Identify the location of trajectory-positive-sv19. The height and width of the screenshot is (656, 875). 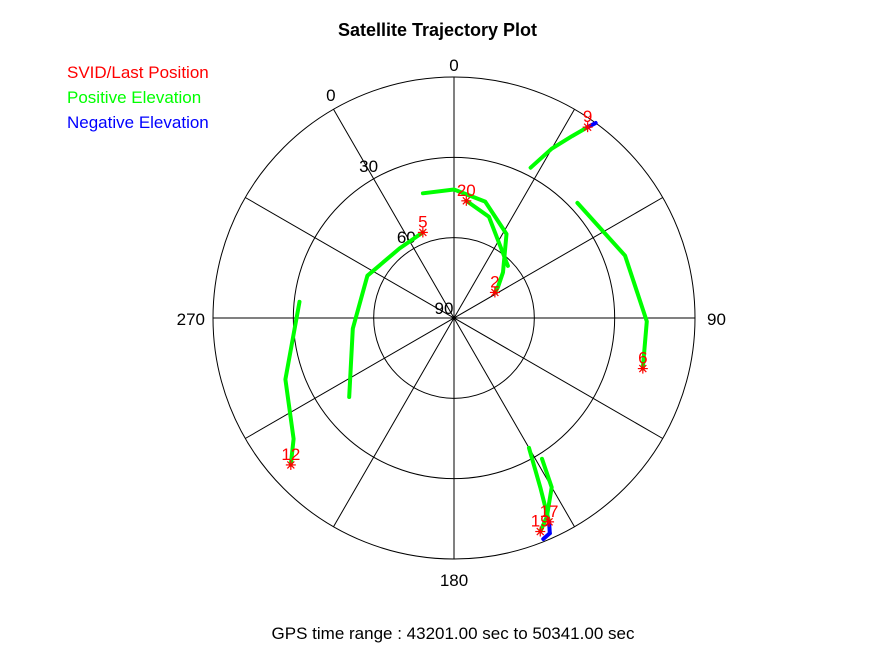
(546, 495).